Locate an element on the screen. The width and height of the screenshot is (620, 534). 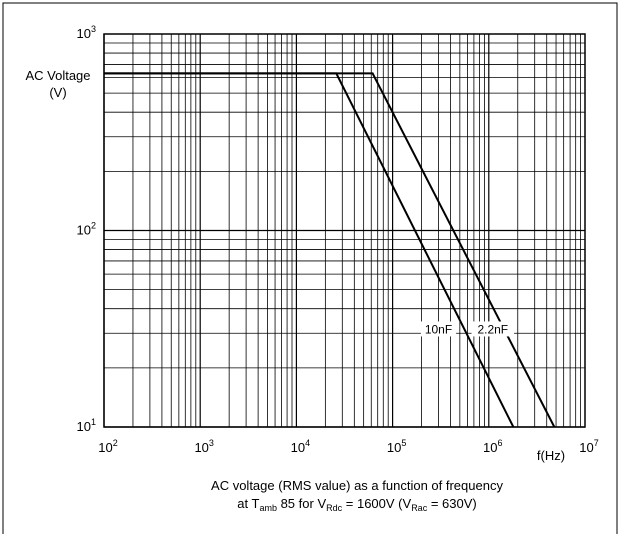
x-tick-labels: 10² 10³ 10⁴ 10⁵ 10⁶ 10⁷ is located at coordinates (348, 446).